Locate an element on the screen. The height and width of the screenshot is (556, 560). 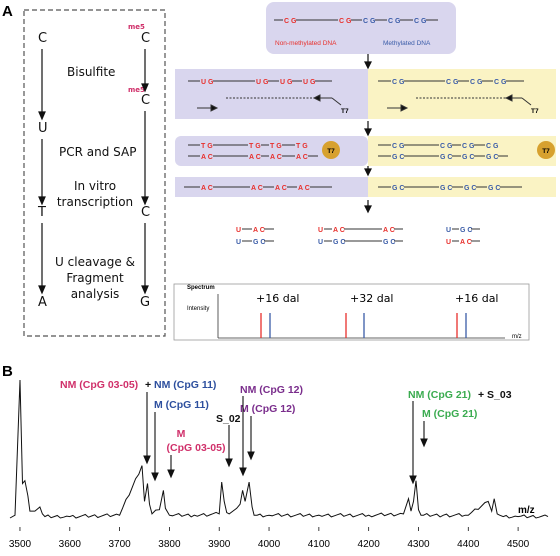
step-cleavage-line3: analysis is located at coordinates (95, 294).